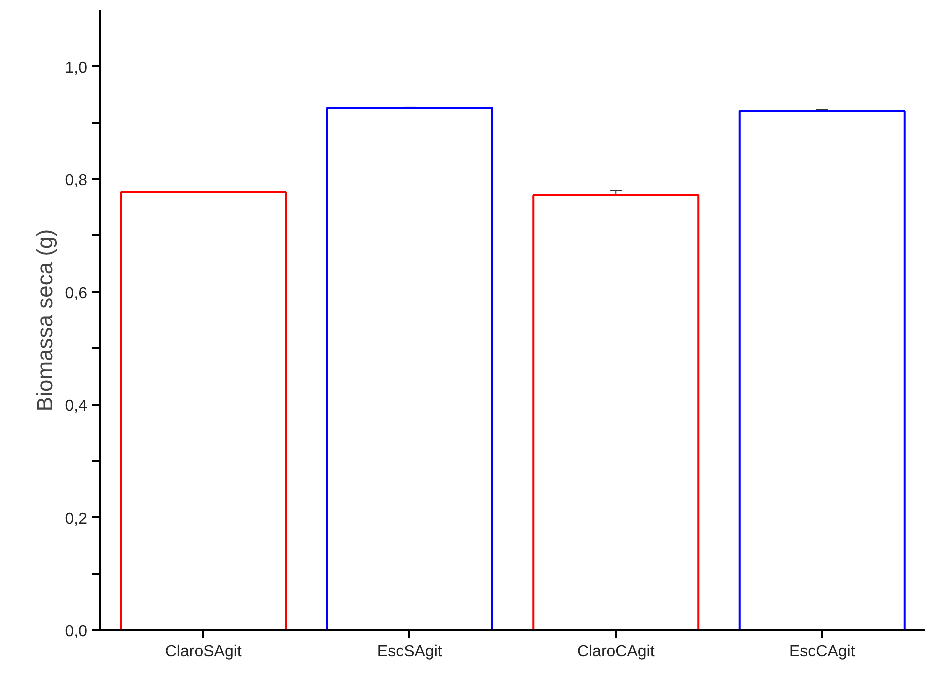 The width and height of the screenshot is (933, 687). What do you see at coordinates (45, 320) in the screenshot?
I see `y-axis-title: Biomassa seca (g)` at bounding box center [45, 320].